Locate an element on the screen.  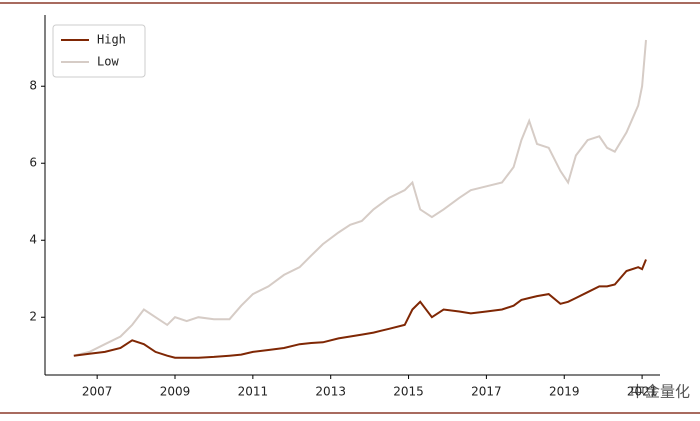
x-tick-label: 2017 is located at coordinates (486, 392).